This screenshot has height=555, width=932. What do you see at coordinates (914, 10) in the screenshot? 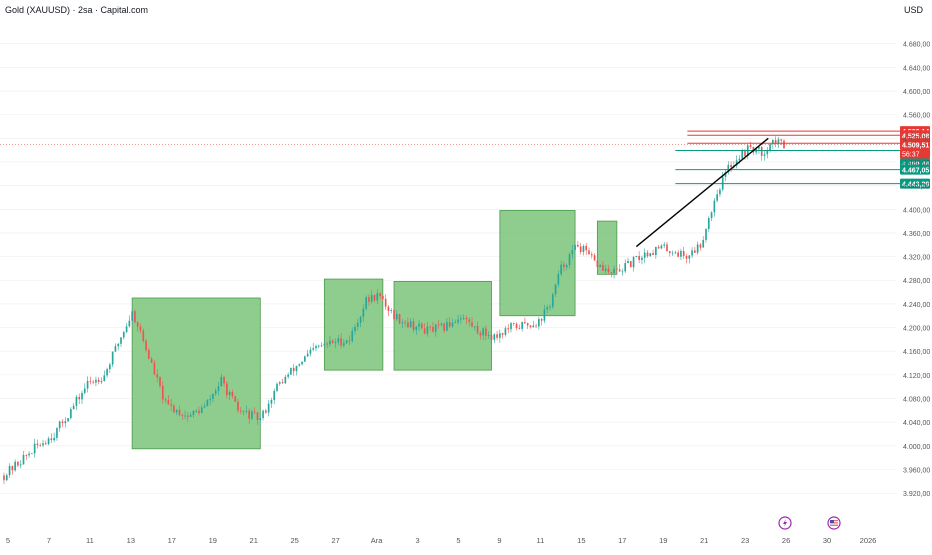
I see `currency-label: USD` at bounding box center [914, 10].